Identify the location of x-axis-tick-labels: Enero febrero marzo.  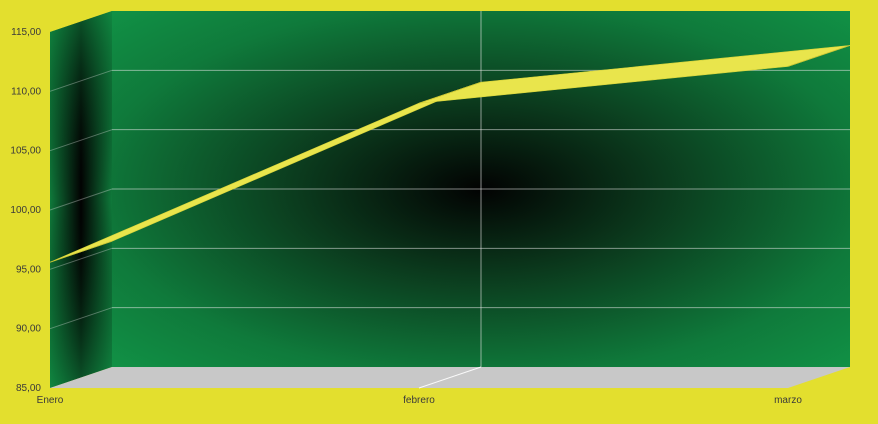
(420, 400).